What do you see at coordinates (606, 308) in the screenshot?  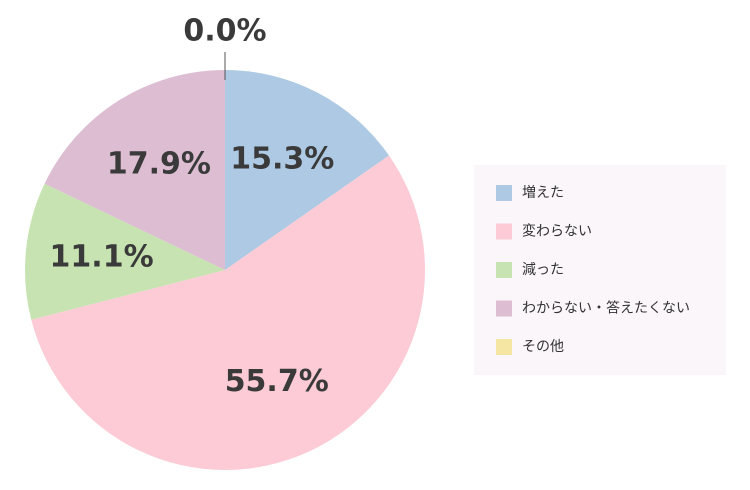 I see `legend-label: わからない・答えたくない` at bounding box center [606, 308].